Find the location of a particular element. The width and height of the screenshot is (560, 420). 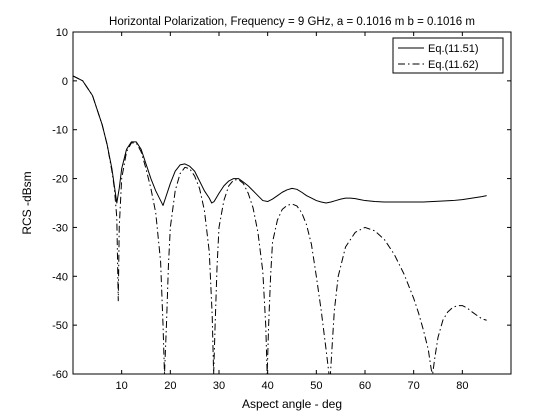

x-tick-label: 20 is located at coordinates (170, 386).